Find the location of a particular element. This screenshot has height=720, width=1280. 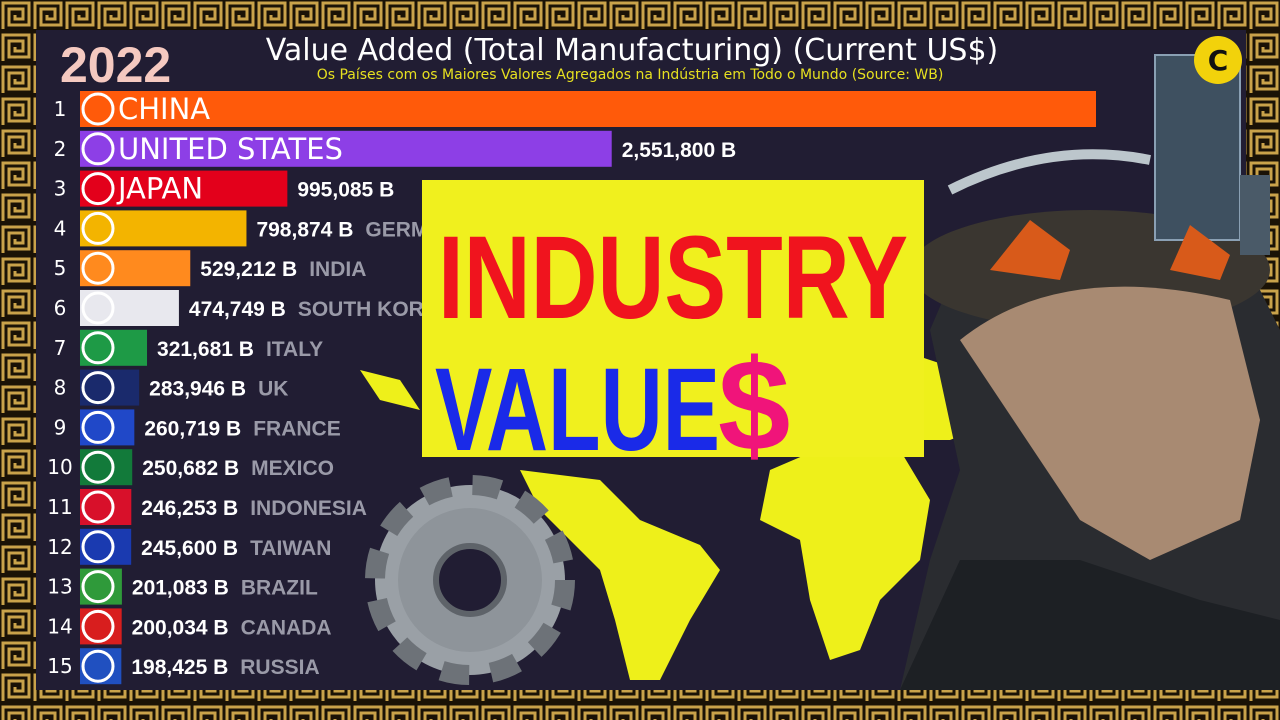

value-label: 2,551,800 B is located at coordinates (679, 150).